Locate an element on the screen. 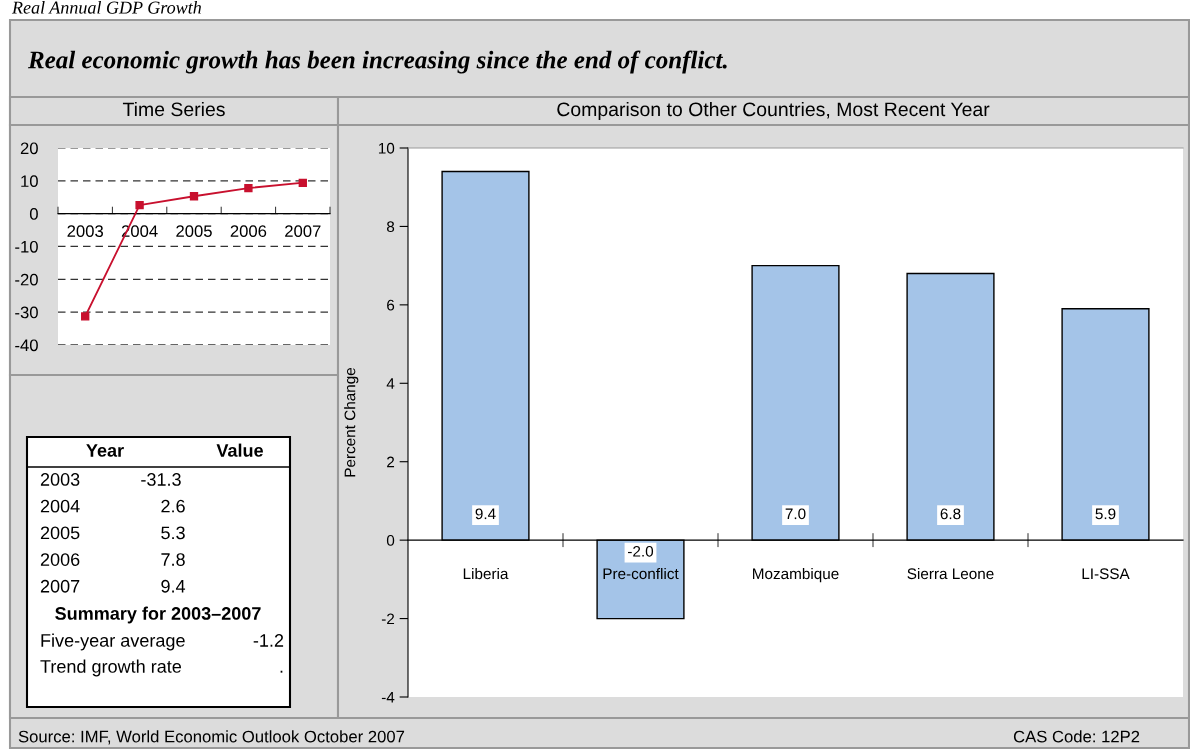  data-label: 9.4 is located at coordinates (485, 514).